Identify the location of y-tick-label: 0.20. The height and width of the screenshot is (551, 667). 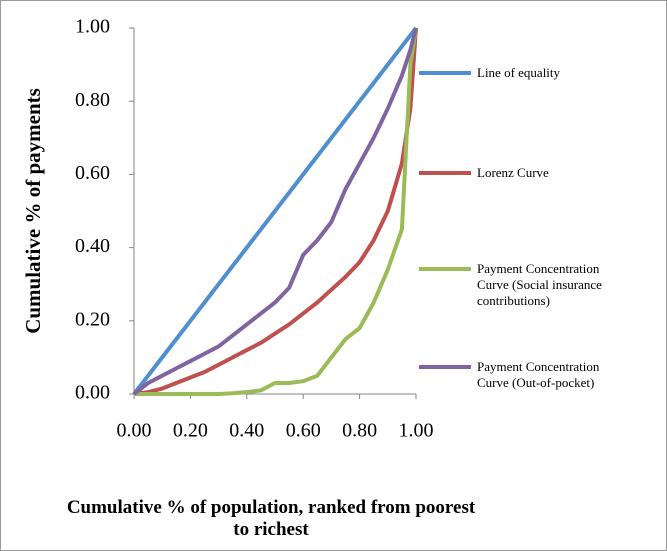
(92, 319).